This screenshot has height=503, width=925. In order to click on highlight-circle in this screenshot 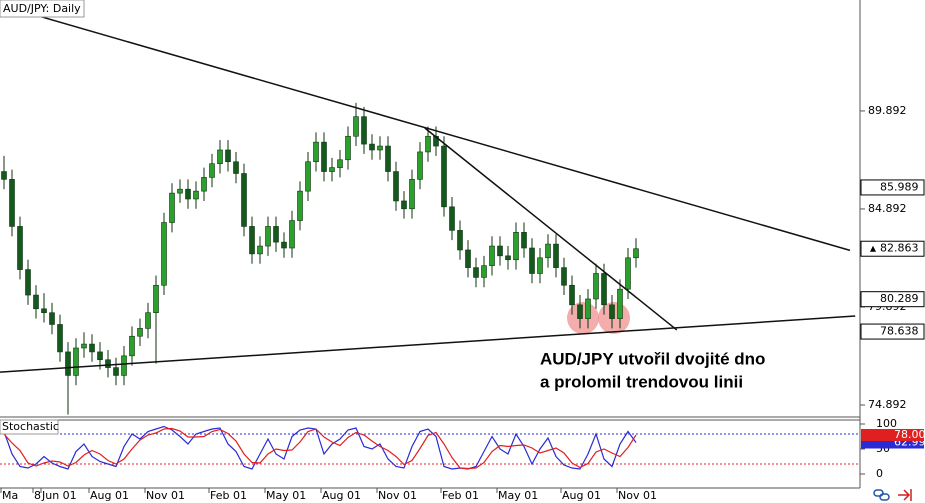, I will do `click(583, 318)`.